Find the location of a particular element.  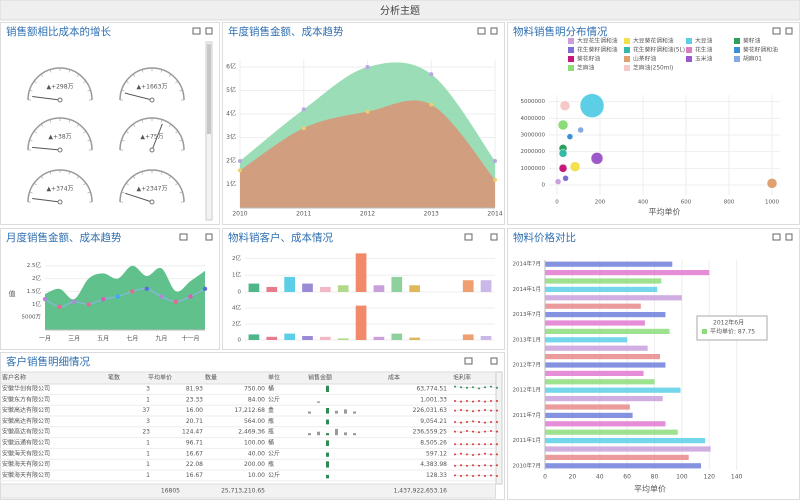

scroll-thumb is located at coordinates (209, 89).